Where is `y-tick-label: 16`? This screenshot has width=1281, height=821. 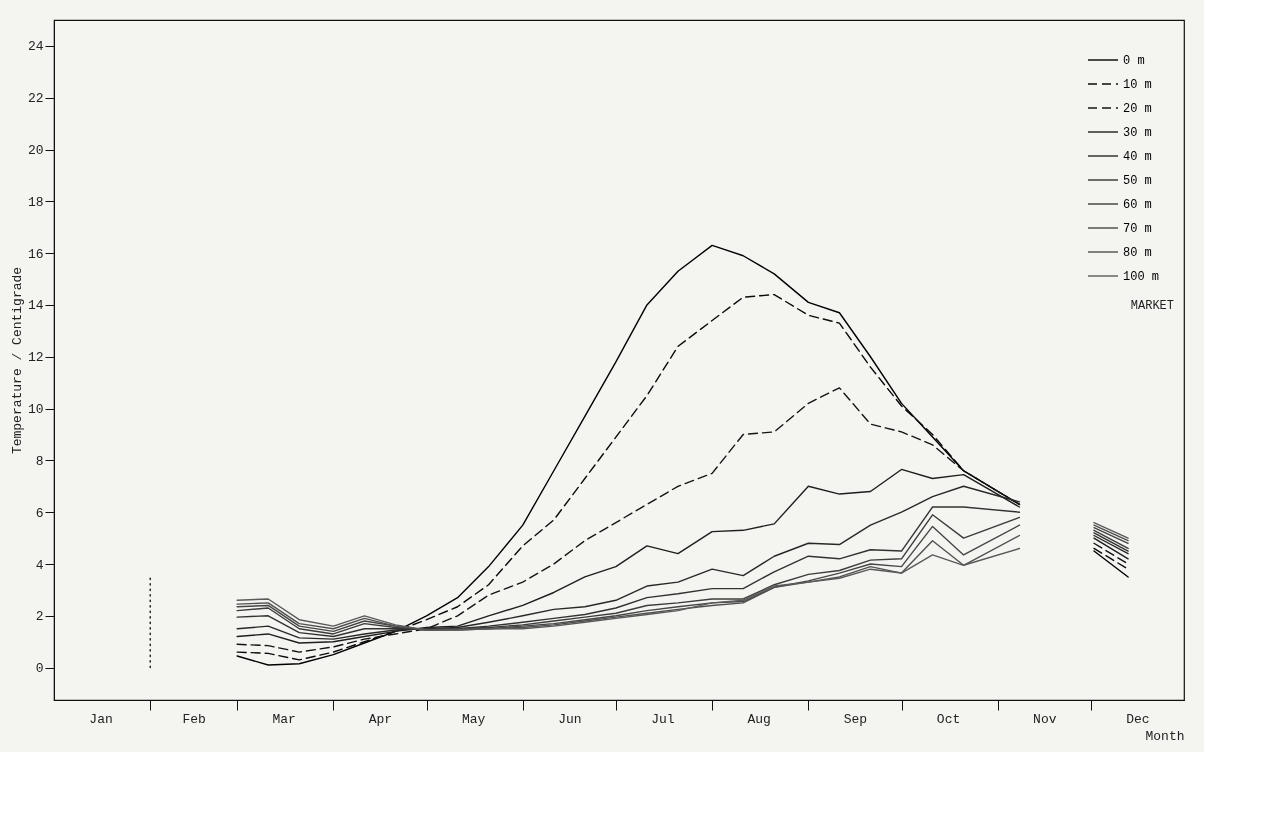 y-tick-label: 16 is located at coordinates (35, 254).